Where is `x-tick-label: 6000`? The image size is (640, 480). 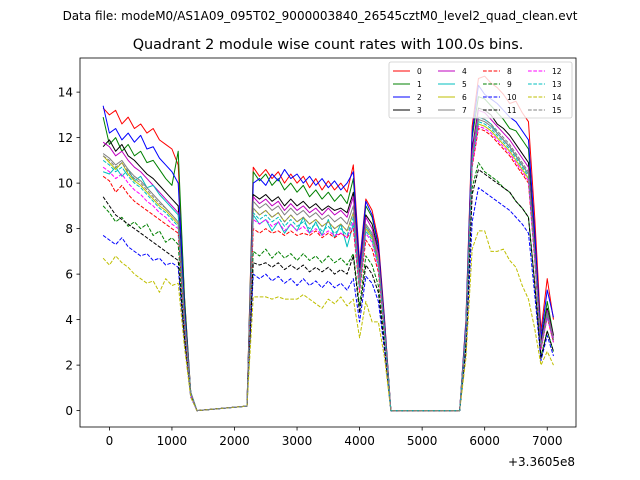
x-tick-label: 6000 is located at coordinates (484, 441).